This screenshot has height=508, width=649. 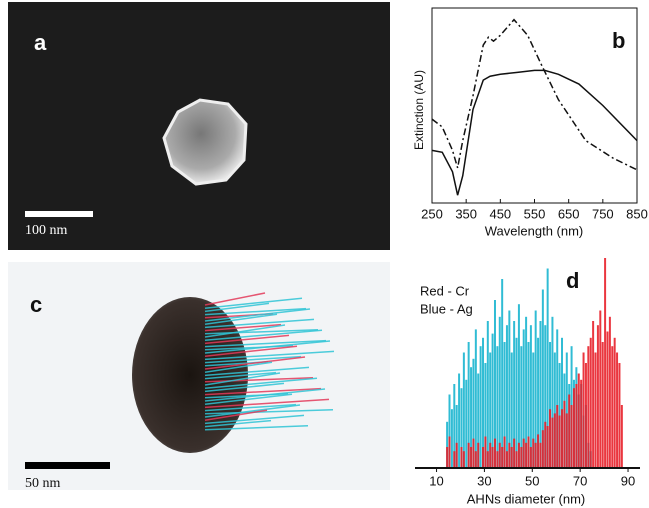 I want to click on x-tick-label: 250, so click(x=432, y=213).